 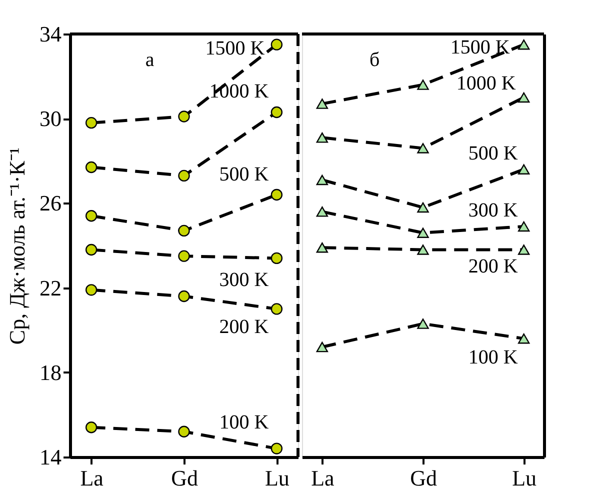 What do you see at coordinates (51, 203) in the screenshot?
I see `y-tick-label: 26` at bounding box center [51, 203].